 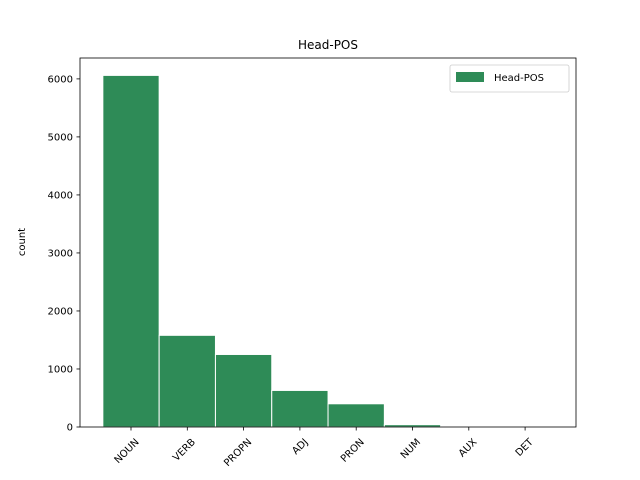 What do you see at coordinates (325, 448) in the screenshot?
I see `x-axis: NOUN VERB PROPN ADJ PRON NUM AUX DET` at bounding box center [325, 448].